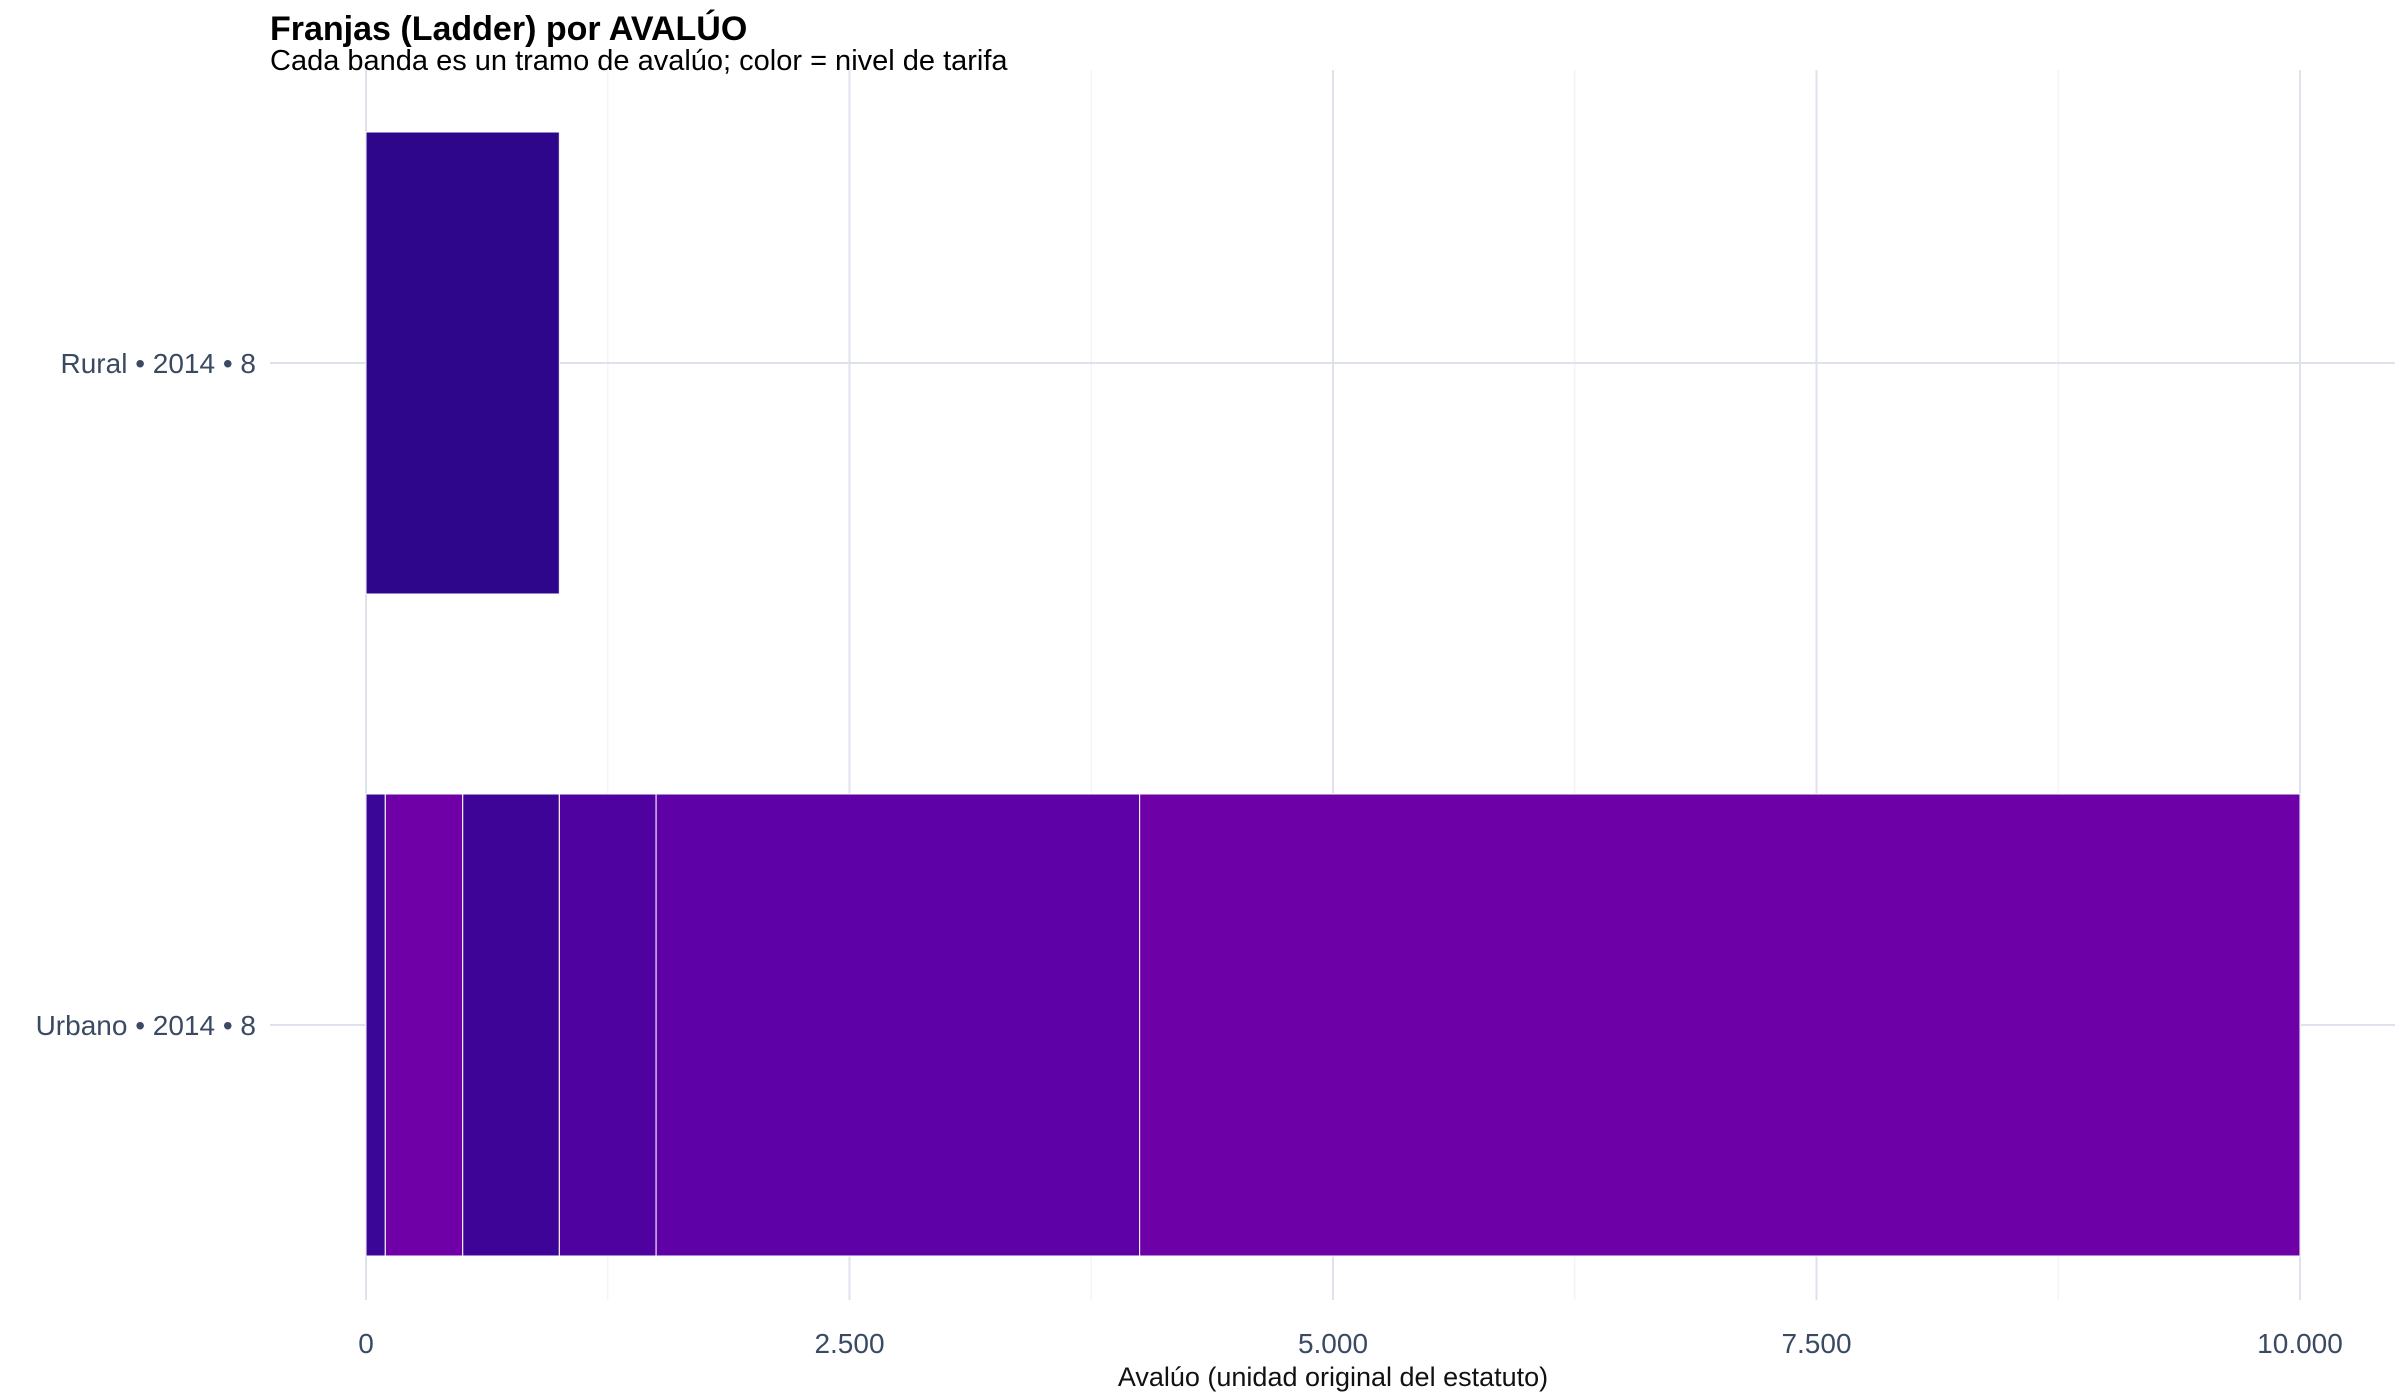 This screenshot has height=1400, width=2400. What do you see at coordinates (146, 1025) in the screenshot?
I see `y-tick-label: Urbano • 2014 • 8` at bounding box center [146, 1025].